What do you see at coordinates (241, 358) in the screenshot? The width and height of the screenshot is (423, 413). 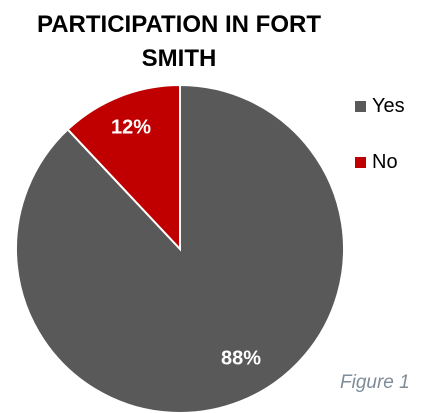 I see `pie-label-yes: 88%` at bounding box center [241, 358].